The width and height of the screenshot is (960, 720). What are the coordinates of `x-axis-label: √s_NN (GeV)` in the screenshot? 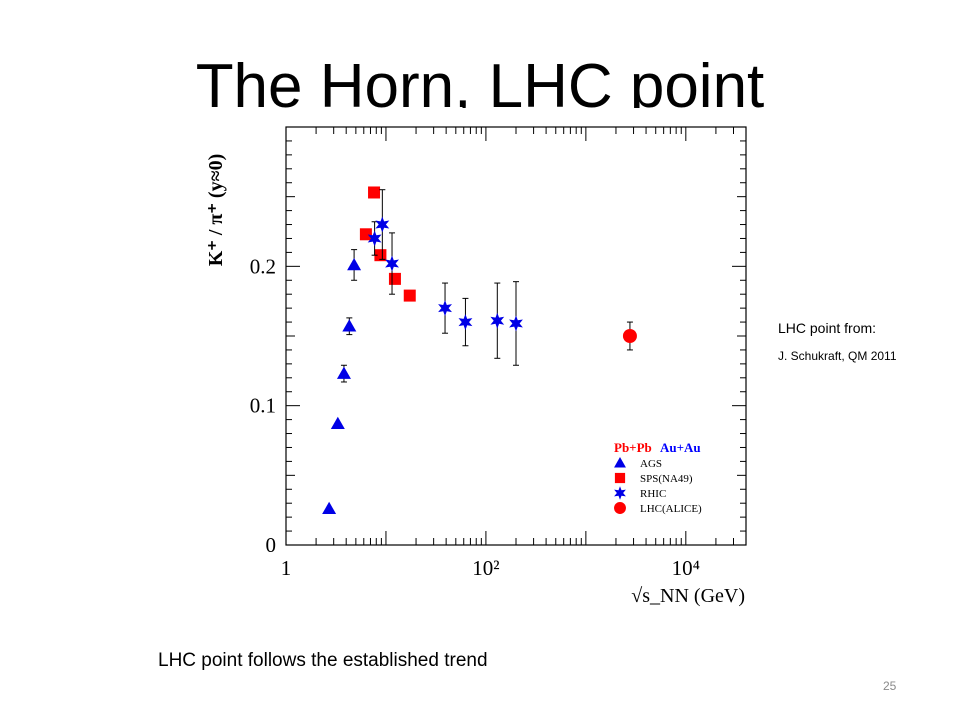 It's located at (688, 596).